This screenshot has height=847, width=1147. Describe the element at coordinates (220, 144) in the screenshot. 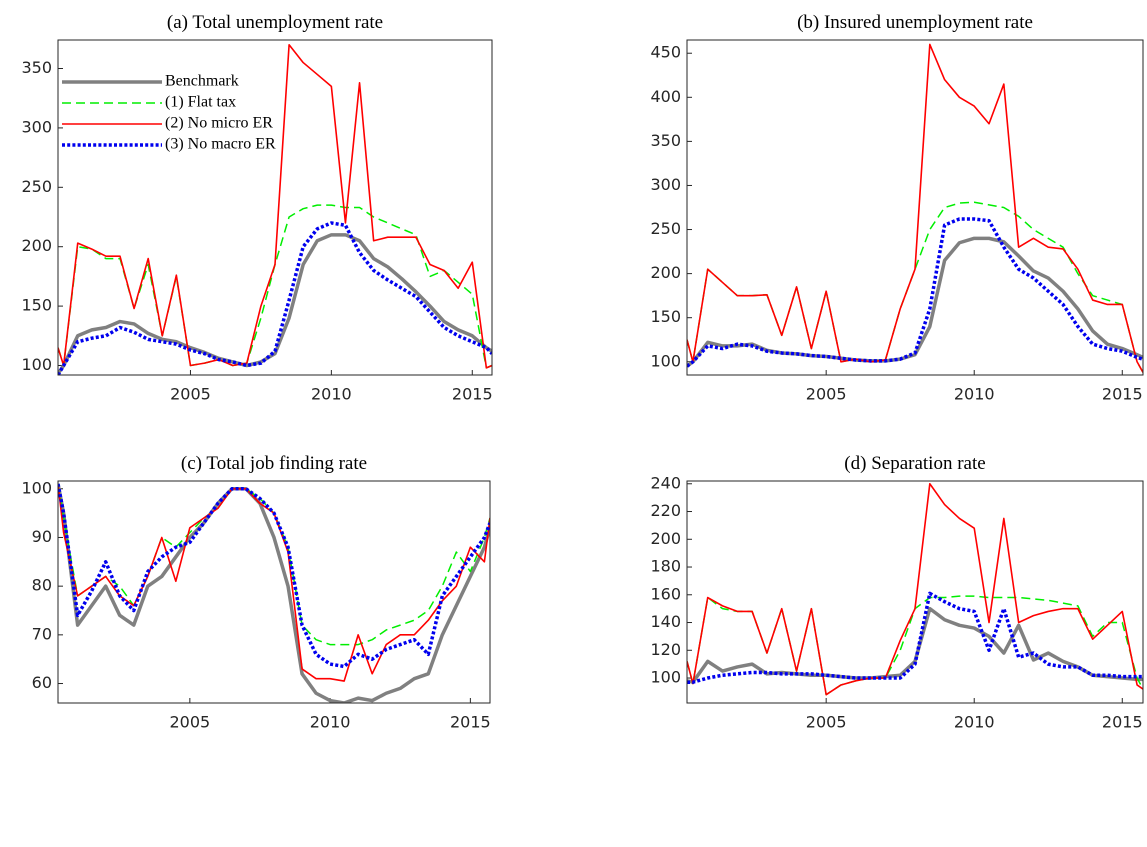

I see `legend-label: (3) No macro ER` at that location.